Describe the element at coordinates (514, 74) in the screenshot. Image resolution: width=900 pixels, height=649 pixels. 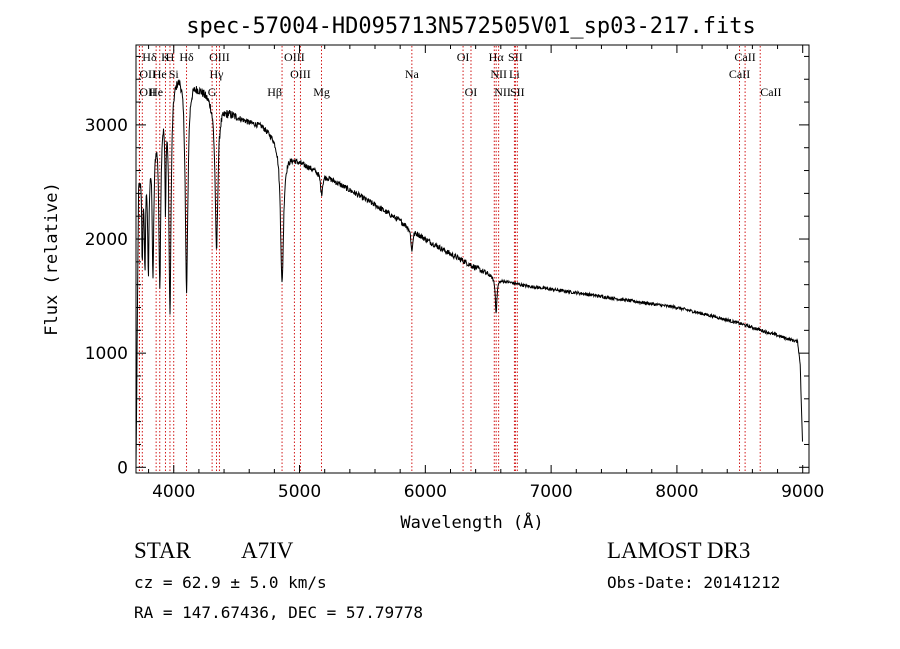
I see `line-marker-label: Li` at that location.